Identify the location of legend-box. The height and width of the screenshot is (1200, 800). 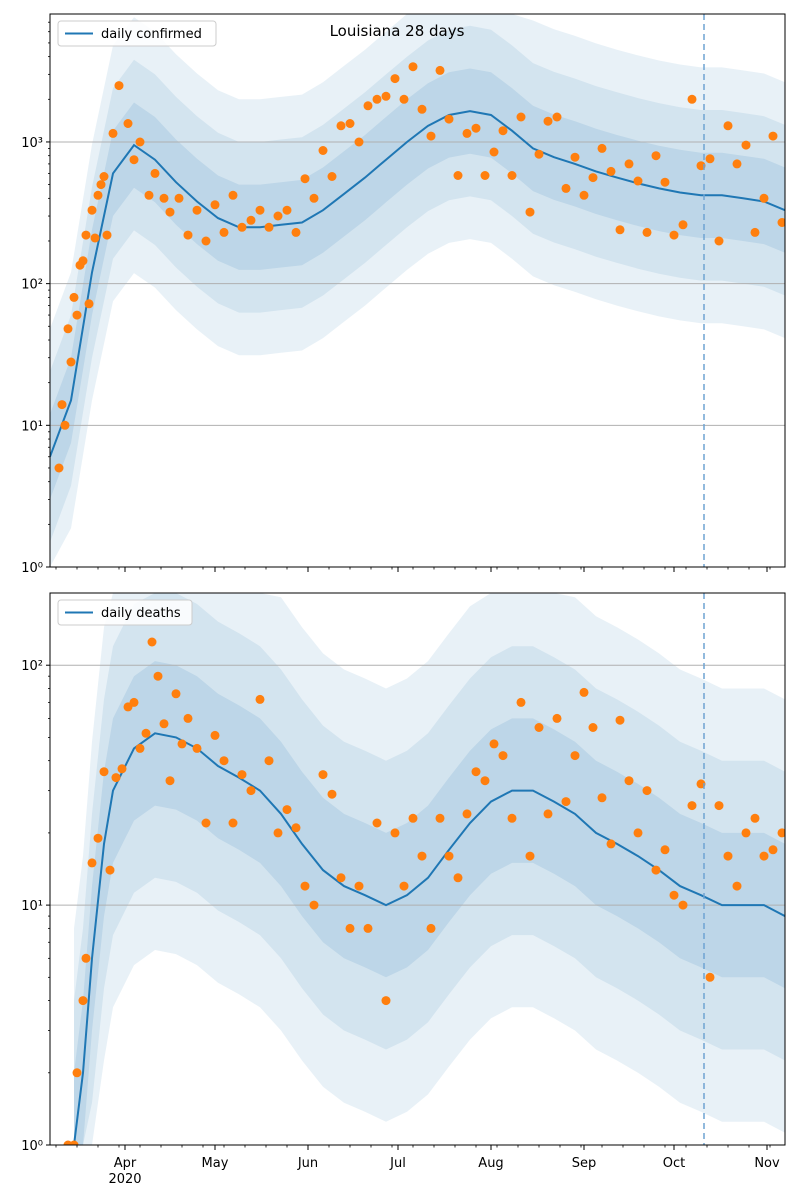
(137, 33).